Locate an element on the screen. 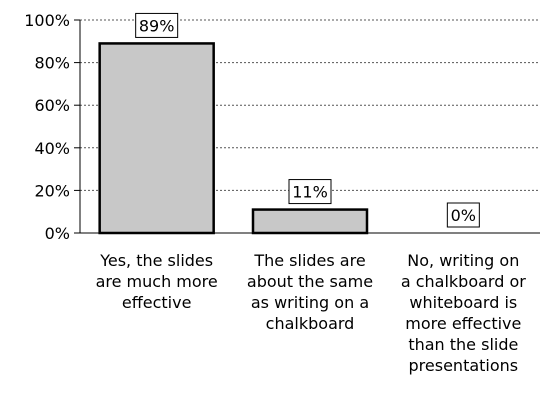  data-label-3: 0% is located at coordinates (463, 215).